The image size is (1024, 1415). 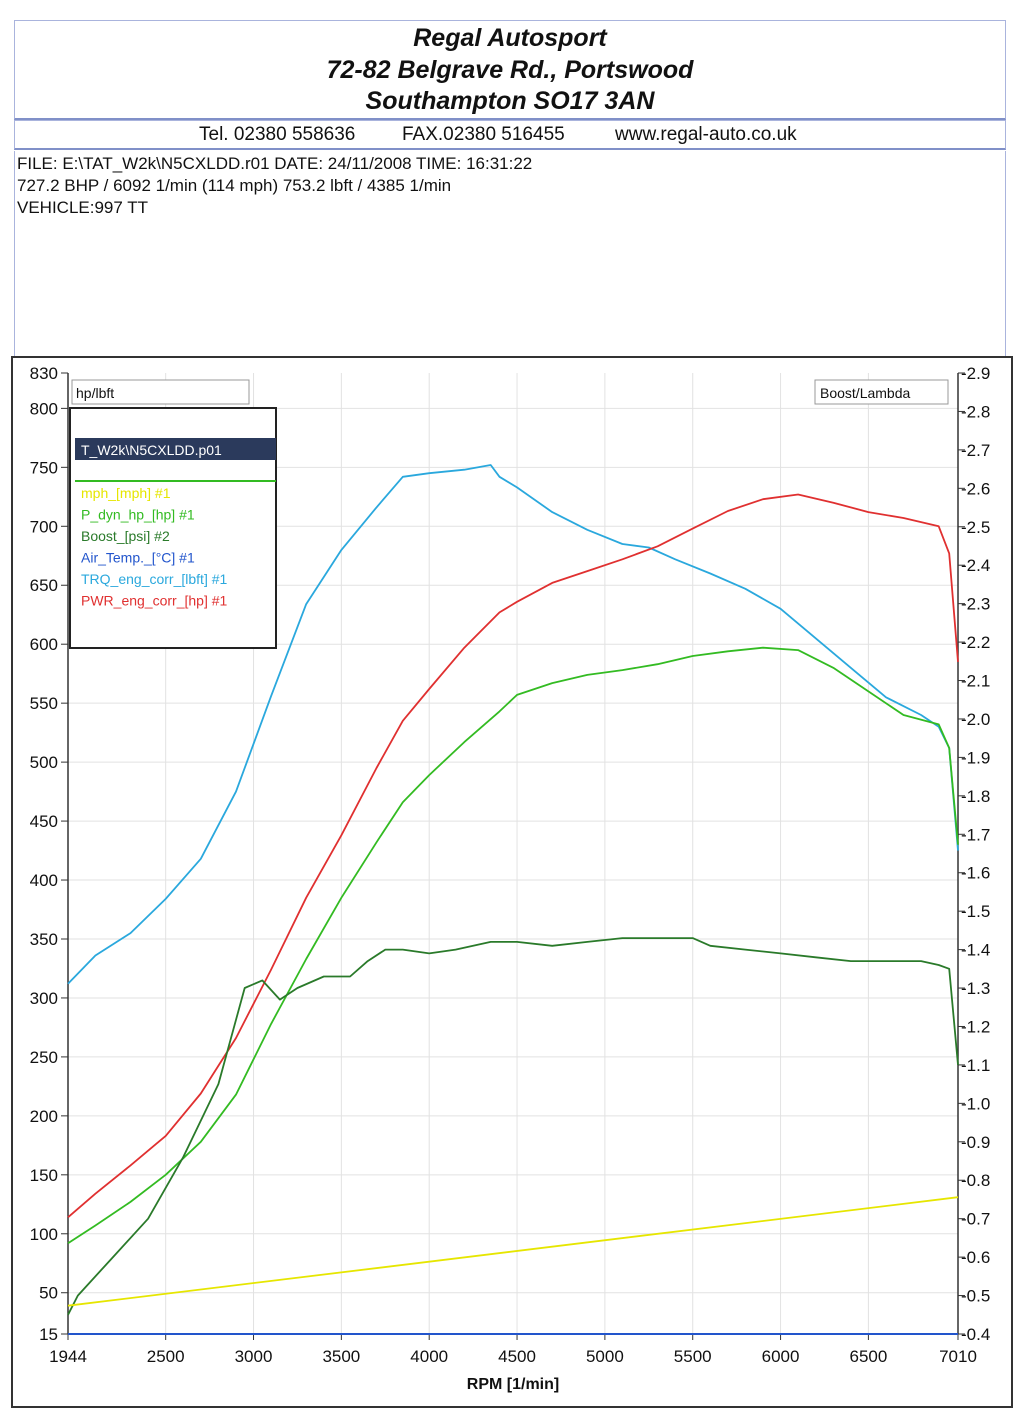 What do you see at coordinates (95, 393) in the screenshot?
I see `left-axis-box-label: hp/lbft` at bounding box center [95, 393].